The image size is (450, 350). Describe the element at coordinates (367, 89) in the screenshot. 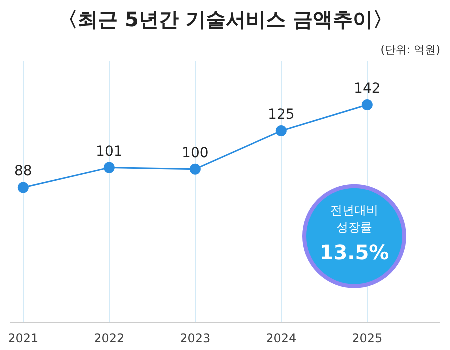

I see `data-label: 142` at that location.